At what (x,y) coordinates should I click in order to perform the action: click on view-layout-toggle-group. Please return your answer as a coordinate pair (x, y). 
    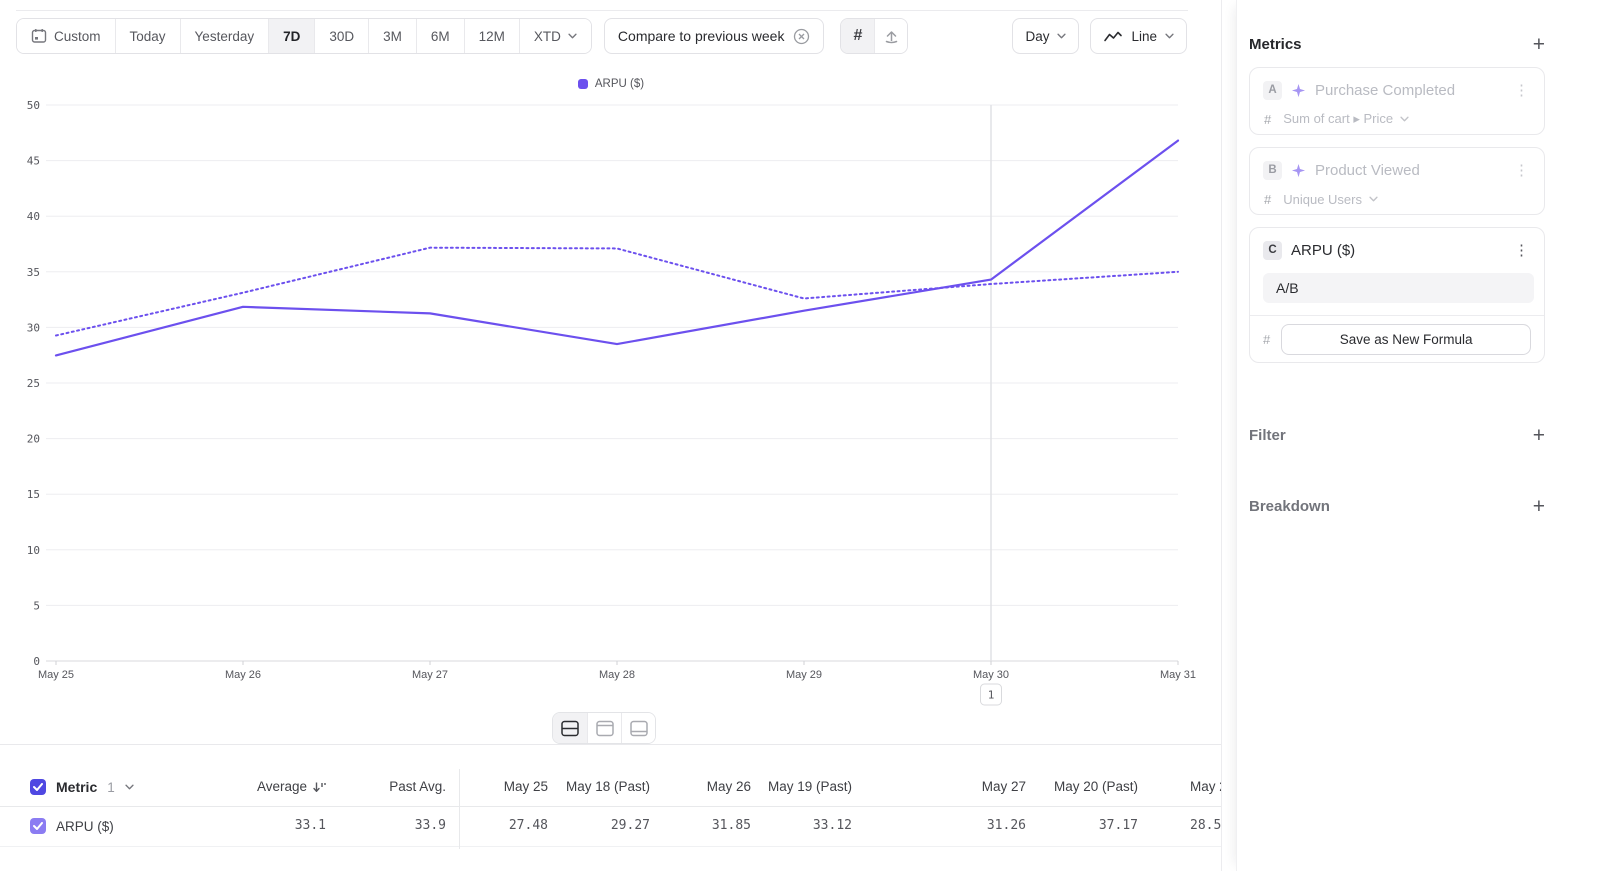
    Looking at the image, I should click on (604, 728).